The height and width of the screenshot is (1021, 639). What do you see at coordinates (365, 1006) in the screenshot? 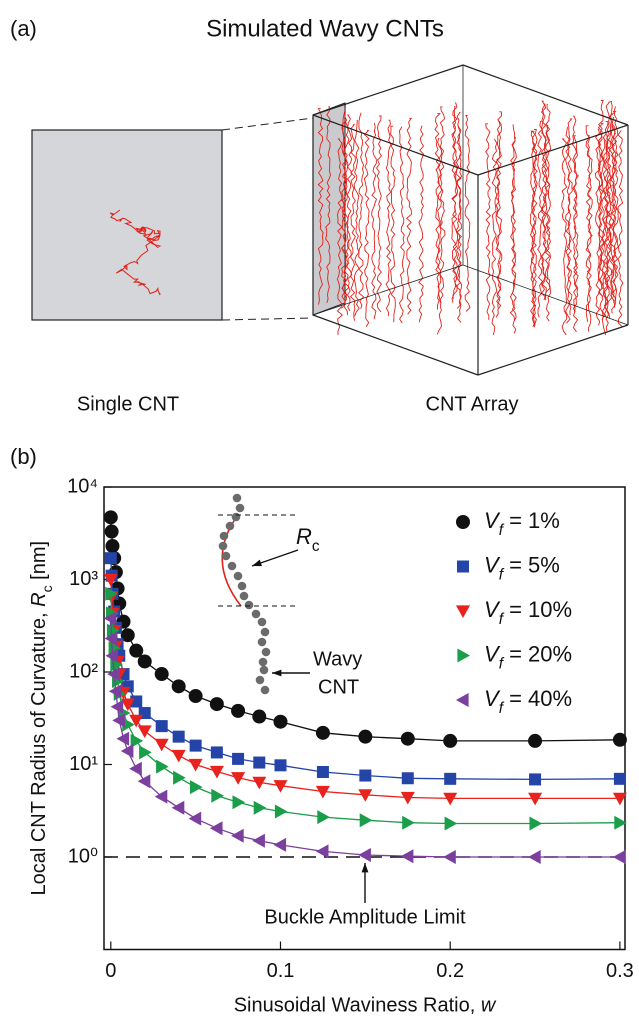
I see `x-axis-label: Sinusoidal Waviness Ratio, w` at bounding box center [365, 1006].